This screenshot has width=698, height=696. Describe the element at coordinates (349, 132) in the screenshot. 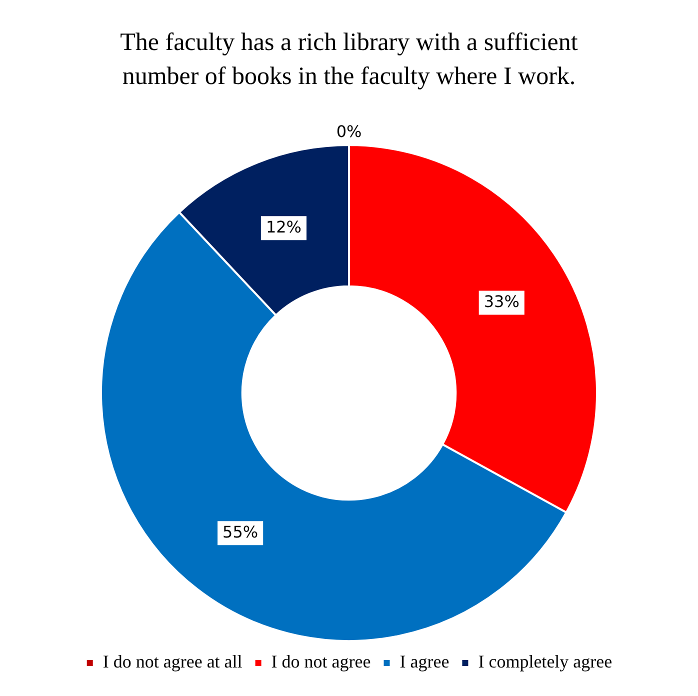

I see `text: 0%` at that location.